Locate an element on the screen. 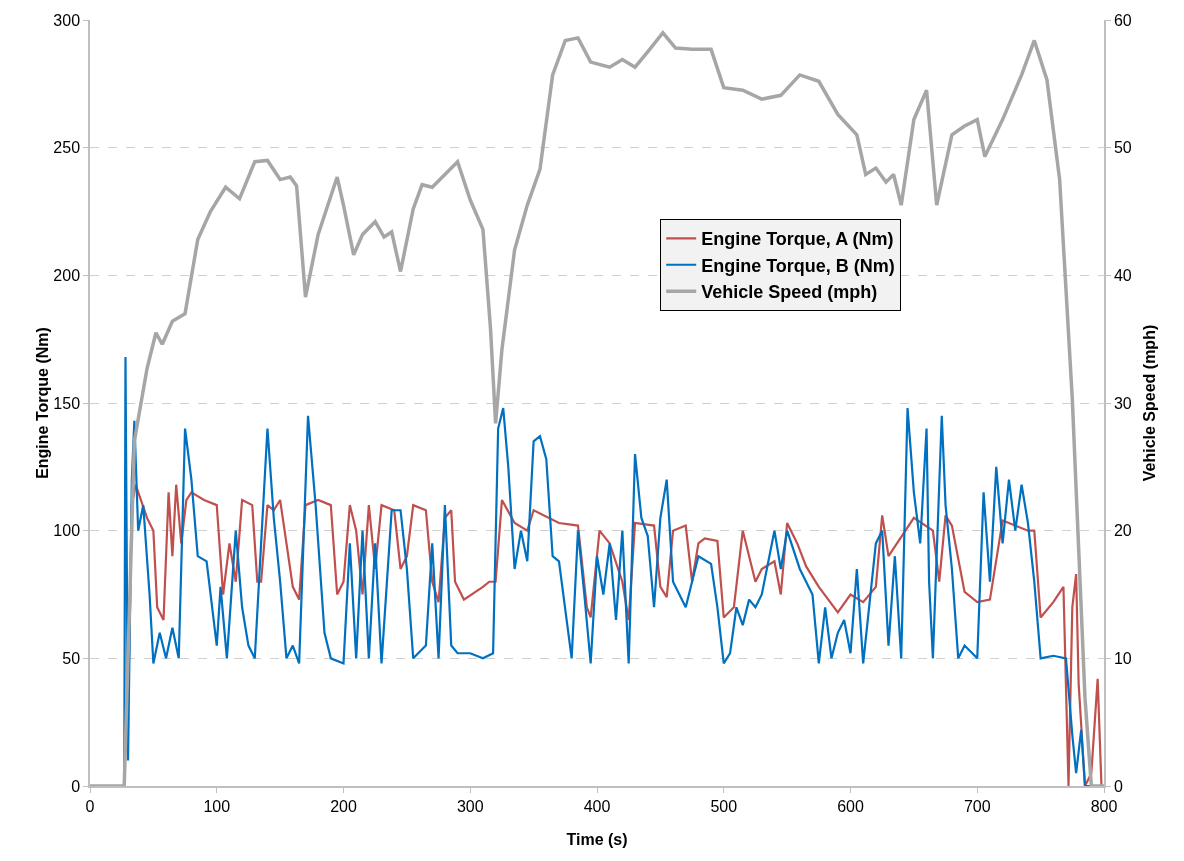  y-tick-label: 0 is located at coordinates (76, 786).